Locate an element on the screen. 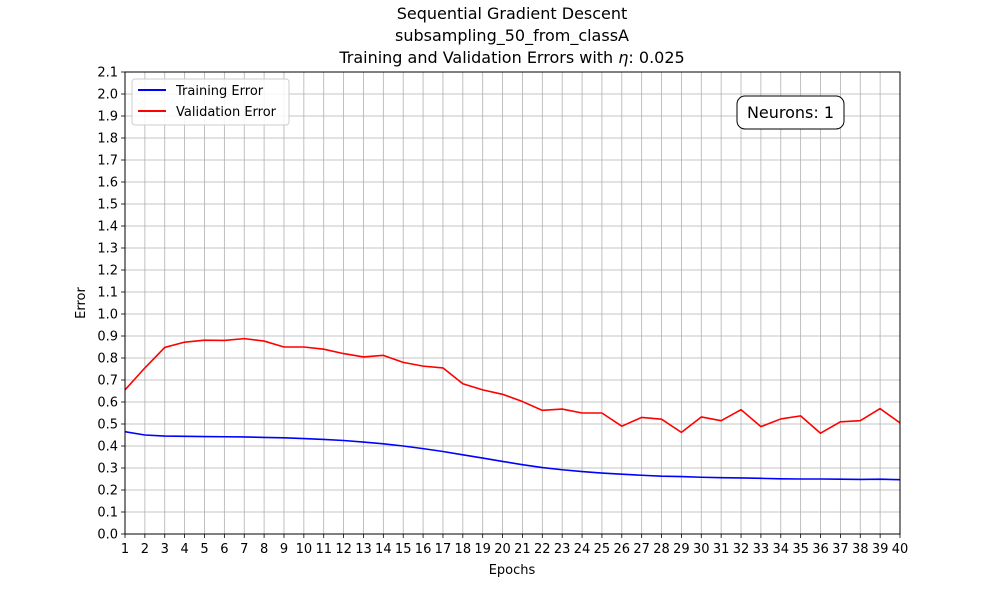  x-tick-label: 26 is located at coordinates (622, 549).